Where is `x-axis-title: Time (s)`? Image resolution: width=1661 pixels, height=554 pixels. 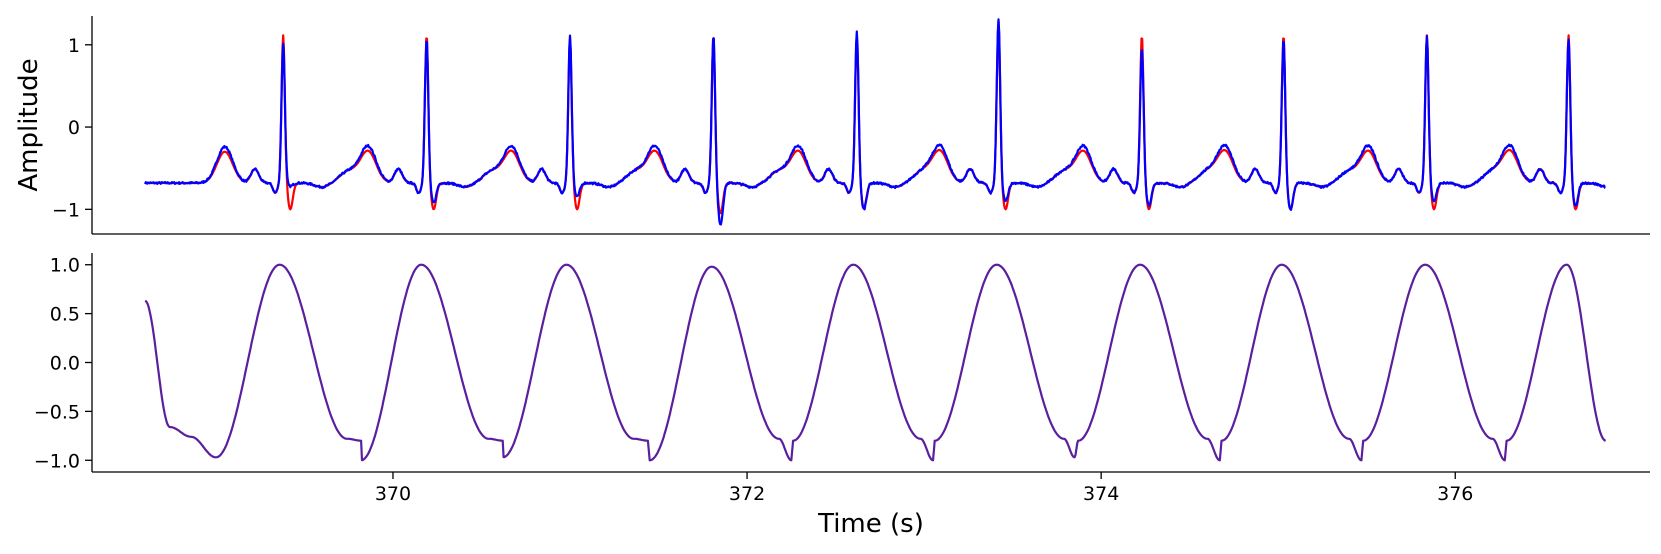 x-axis-title: Time (s) is located at coordinates (870, 524).